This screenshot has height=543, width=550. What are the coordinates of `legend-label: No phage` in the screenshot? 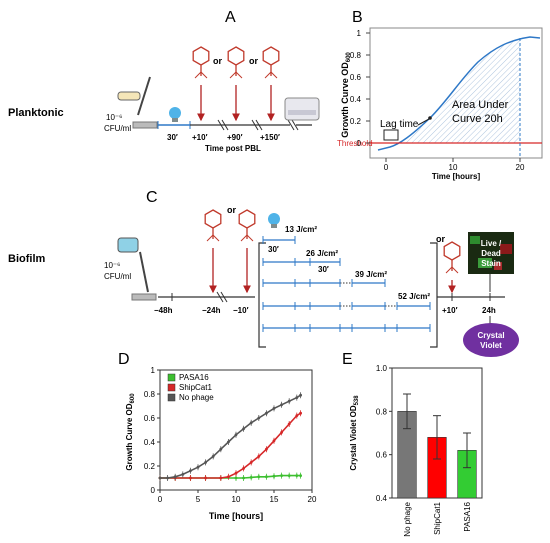 It's located at (196, 397).